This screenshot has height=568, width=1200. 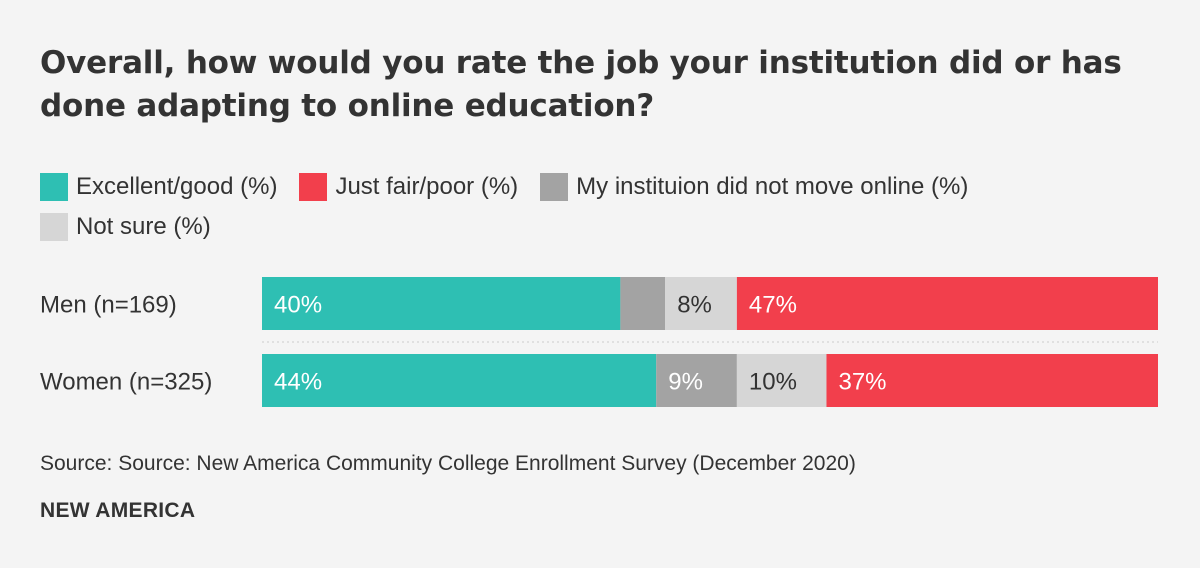 I want to click on data-label-men-n-169-excellent-good: 40%, so click(x=298, y=305).